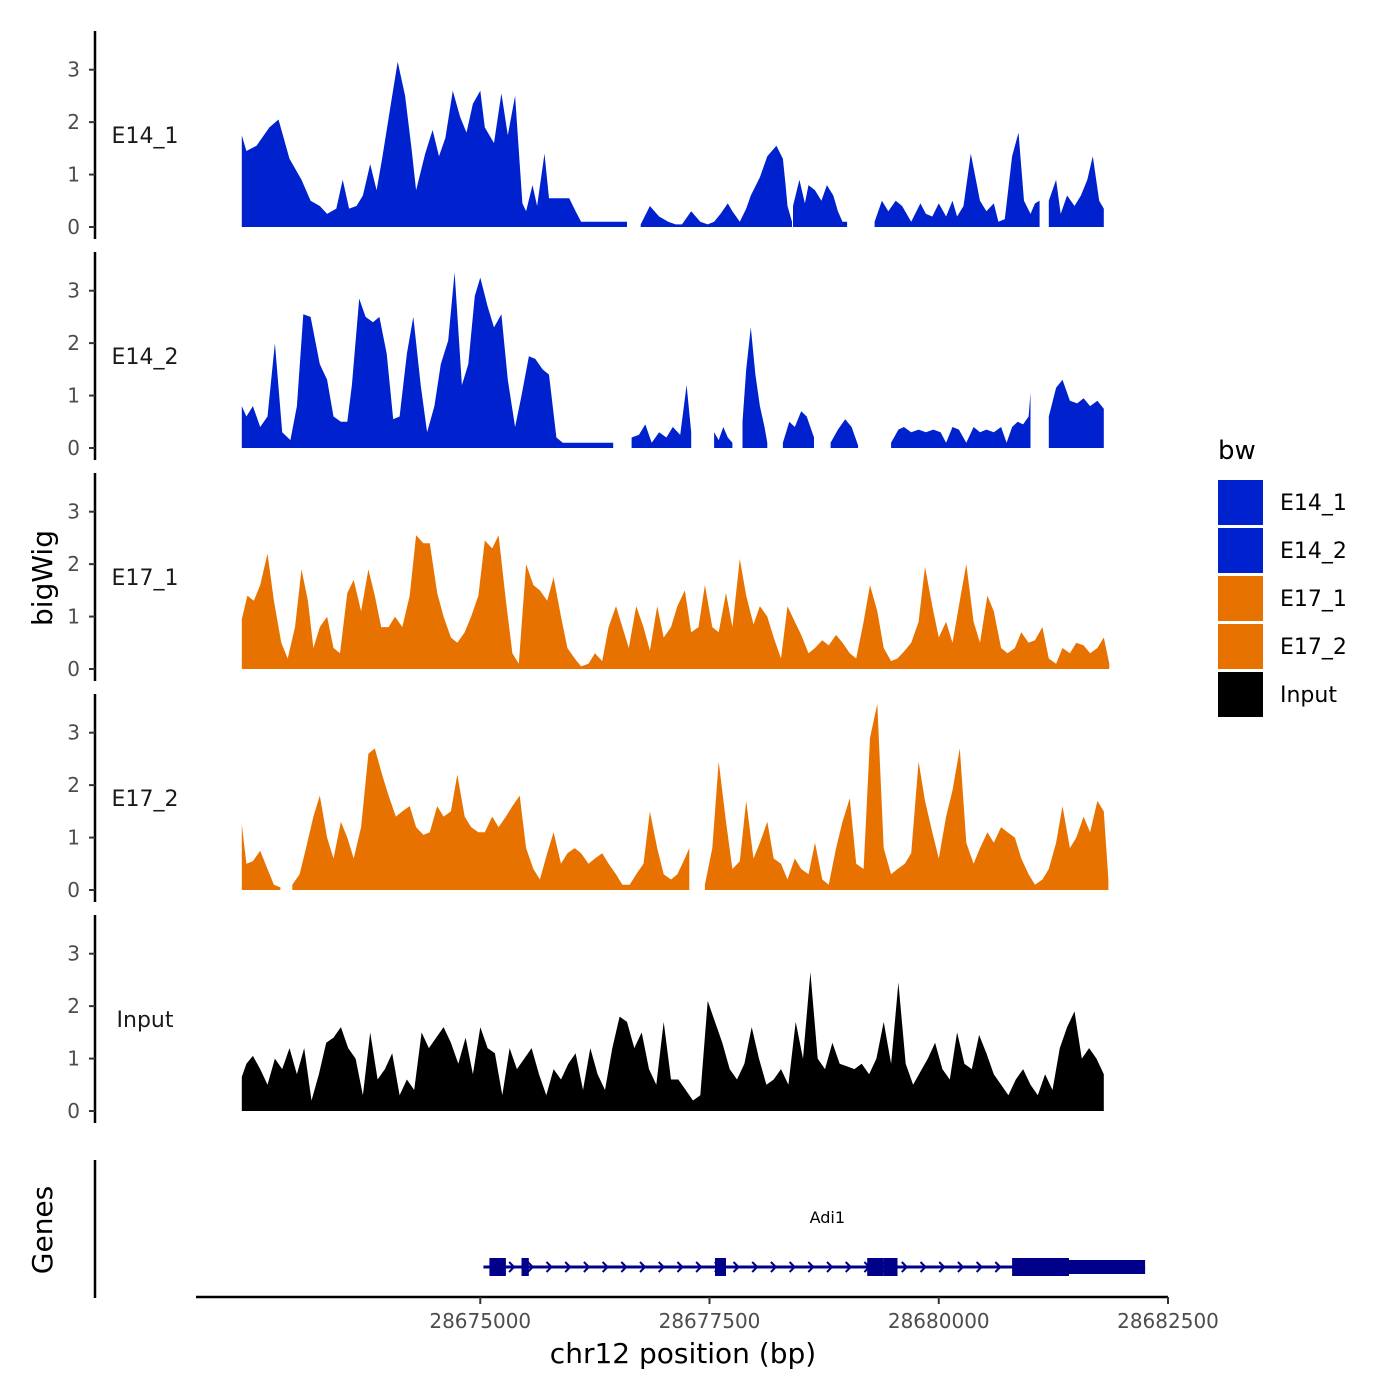  Describe the element at coordinates (1313, 647) in the screenshot. I see `legend-label: E17_2` at that location.